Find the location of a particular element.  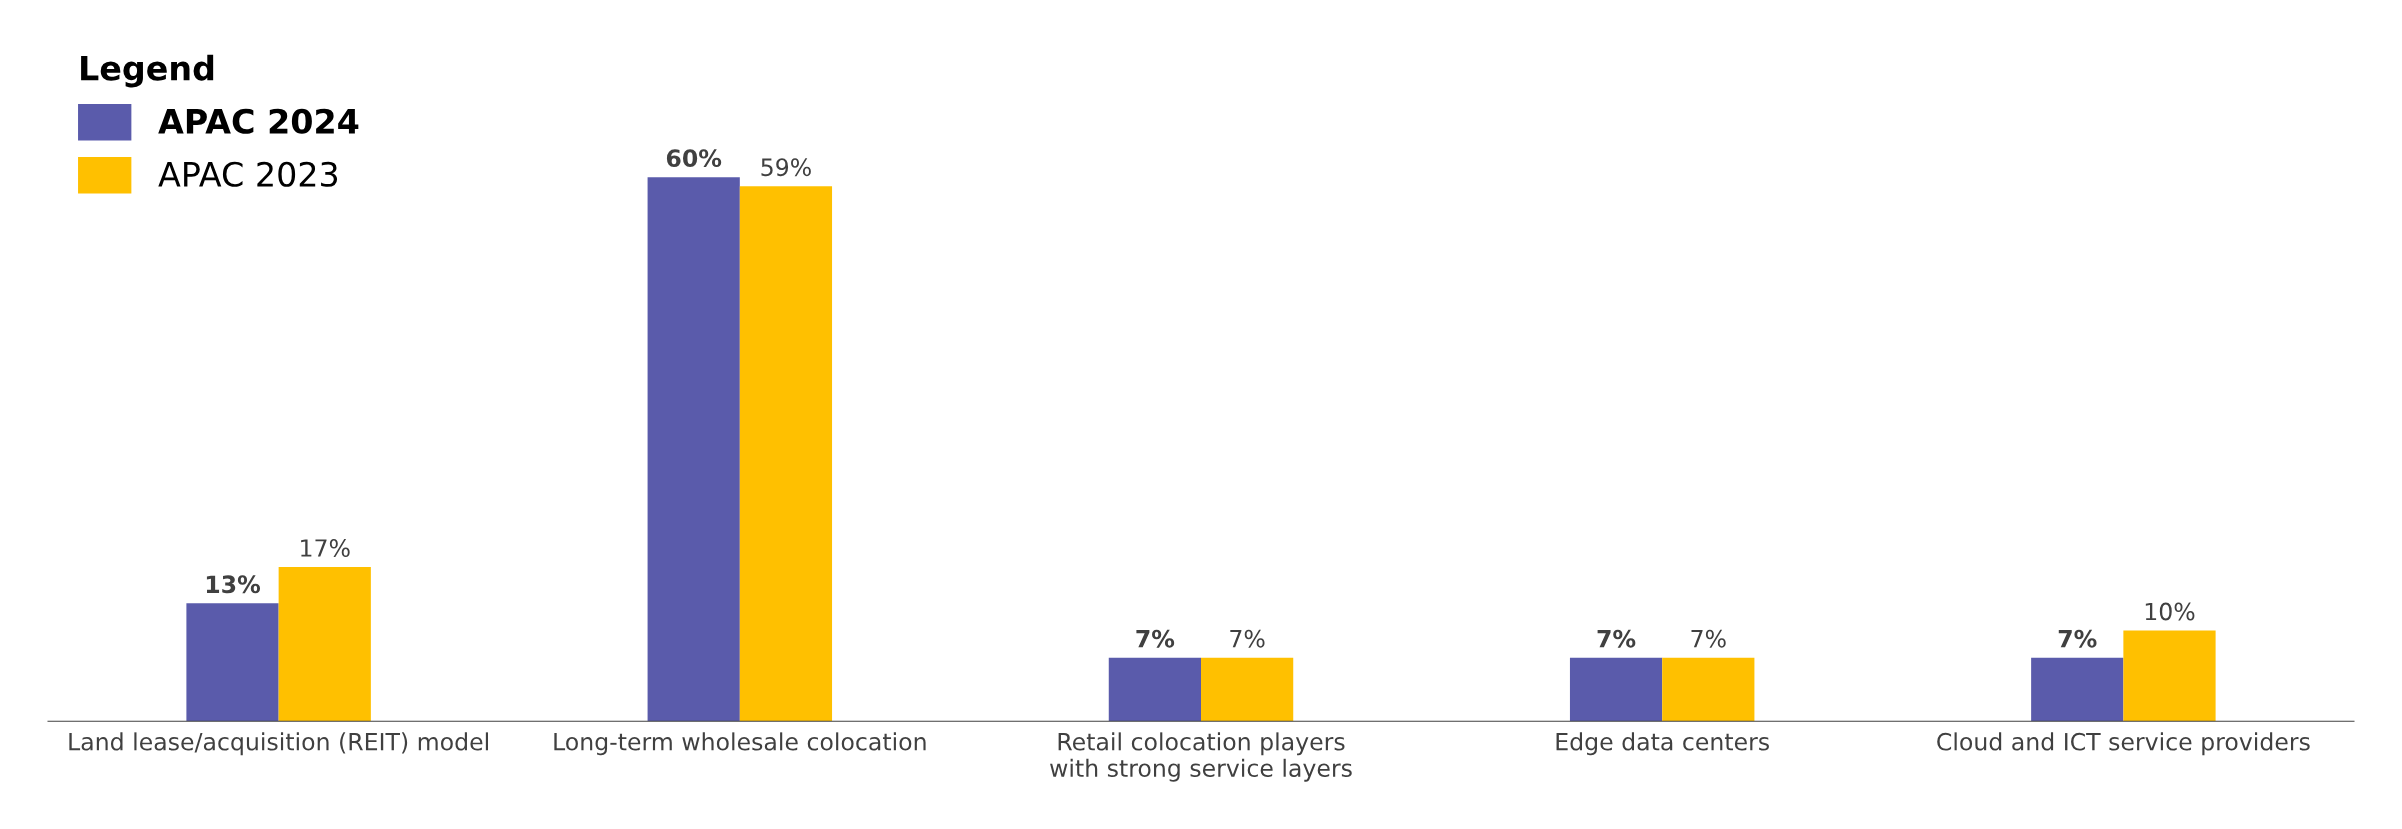

legend-title: Legend is located at coordinates (147, 71).